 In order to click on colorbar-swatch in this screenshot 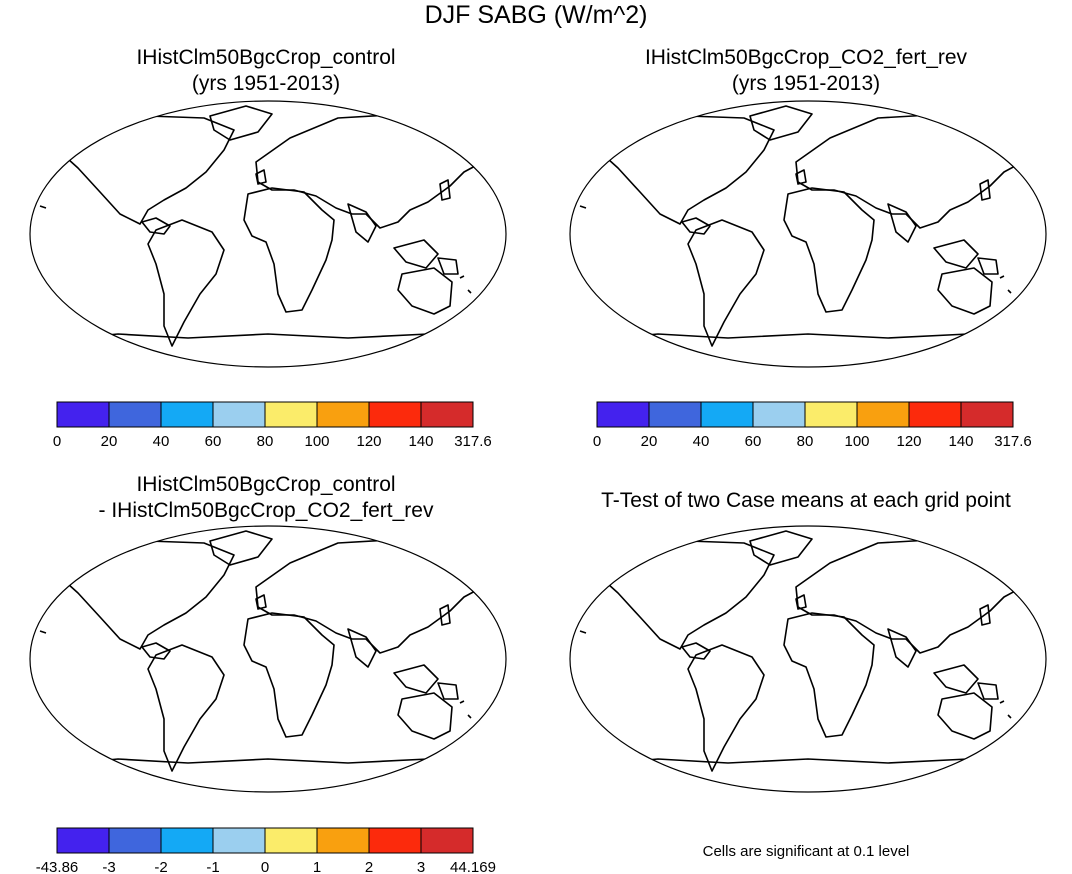, I will do `click(291, 840)`.